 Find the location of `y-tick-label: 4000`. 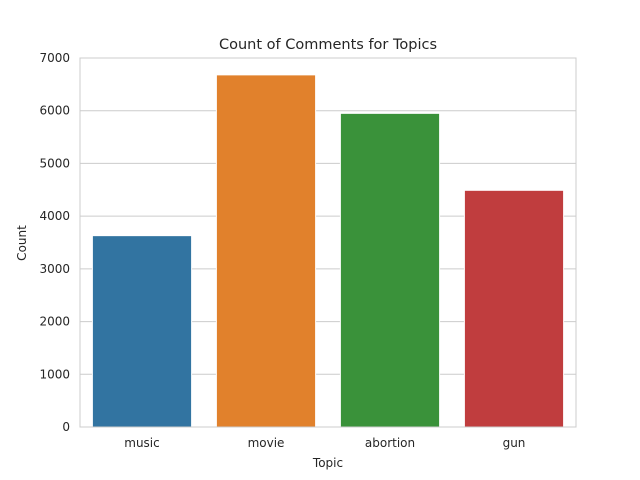

y-tick-label: 4000 is located at coordinates (54, 216).